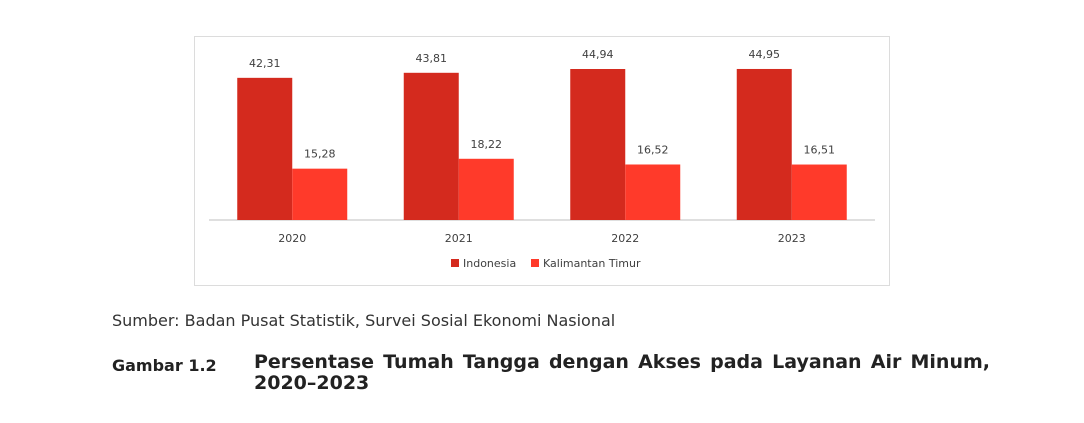  What do you see at coordinates (819, 192) in the screenshot?
I see `bar-kalimantan-timur-2023` at bounding box center [819, 192].